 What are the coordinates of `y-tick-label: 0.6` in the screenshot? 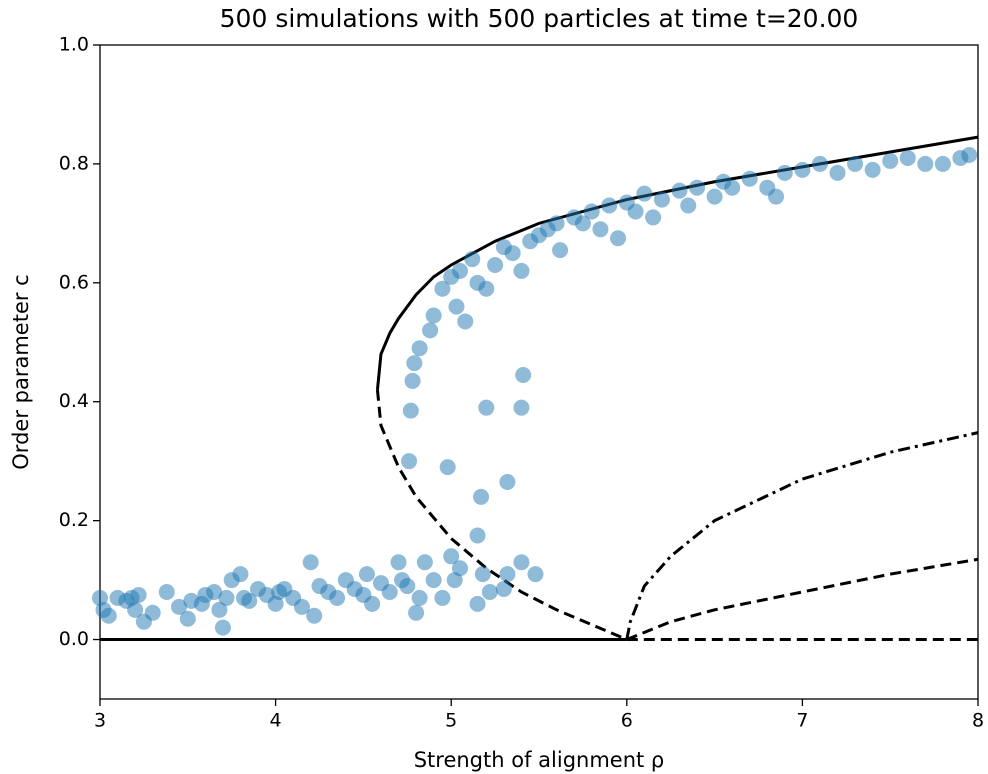 It's located at (74, 282).